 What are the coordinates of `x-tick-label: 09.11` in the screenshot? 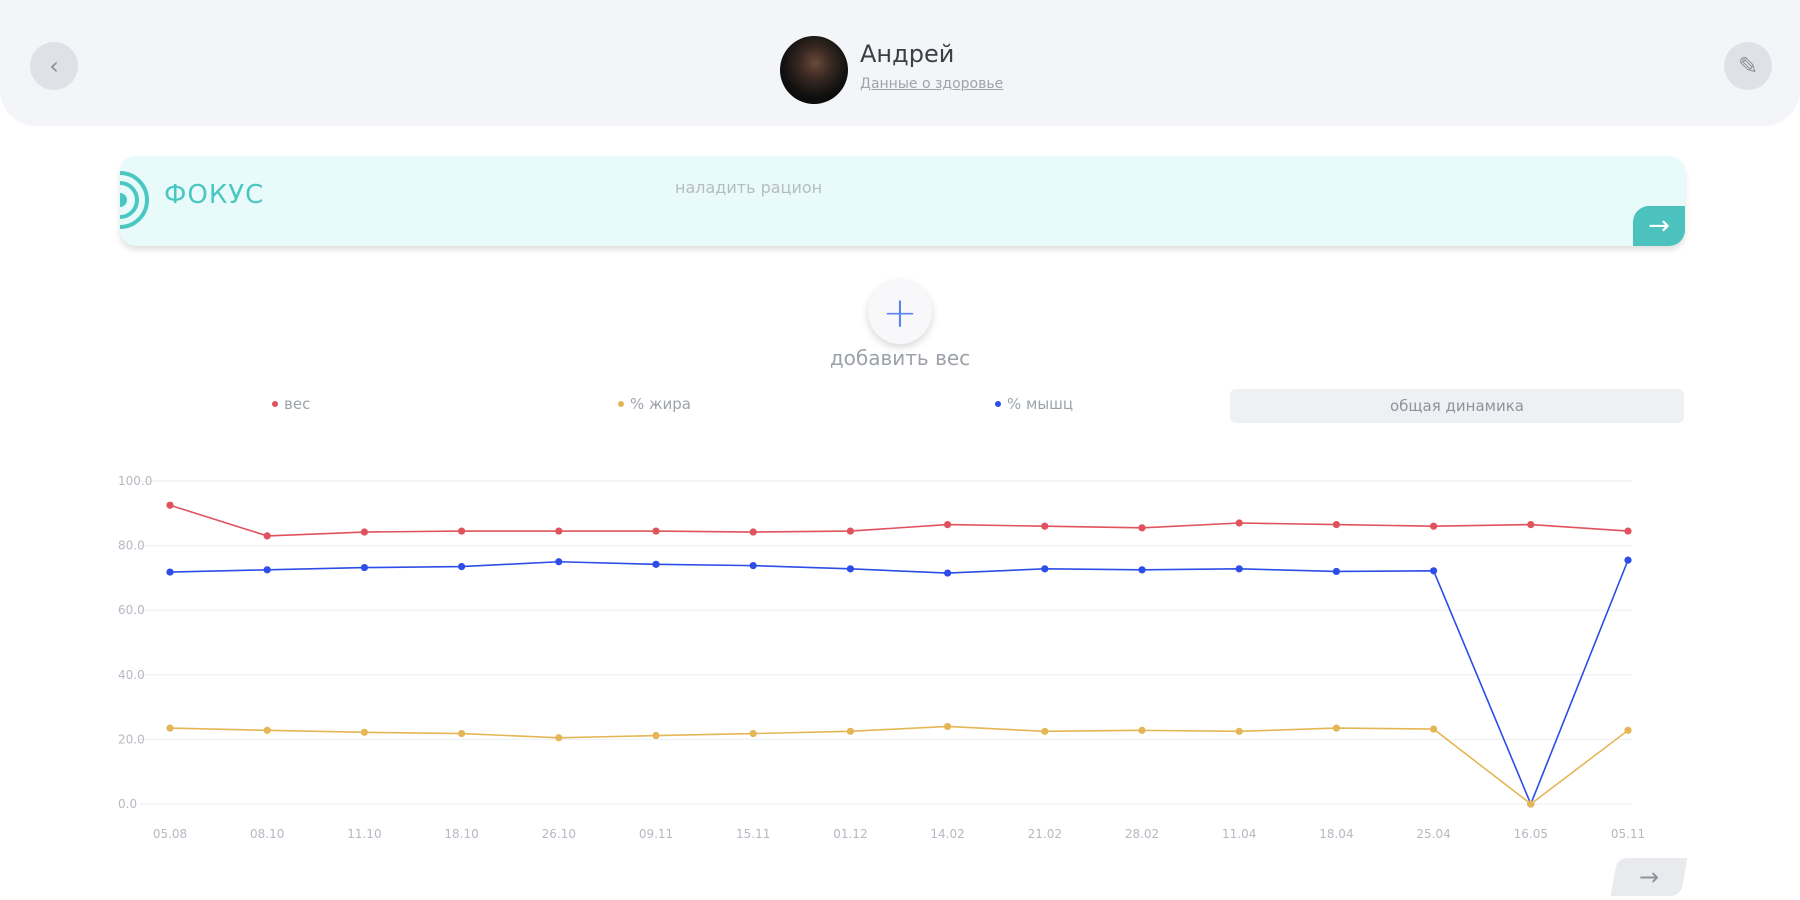 It's located at (656, 834).